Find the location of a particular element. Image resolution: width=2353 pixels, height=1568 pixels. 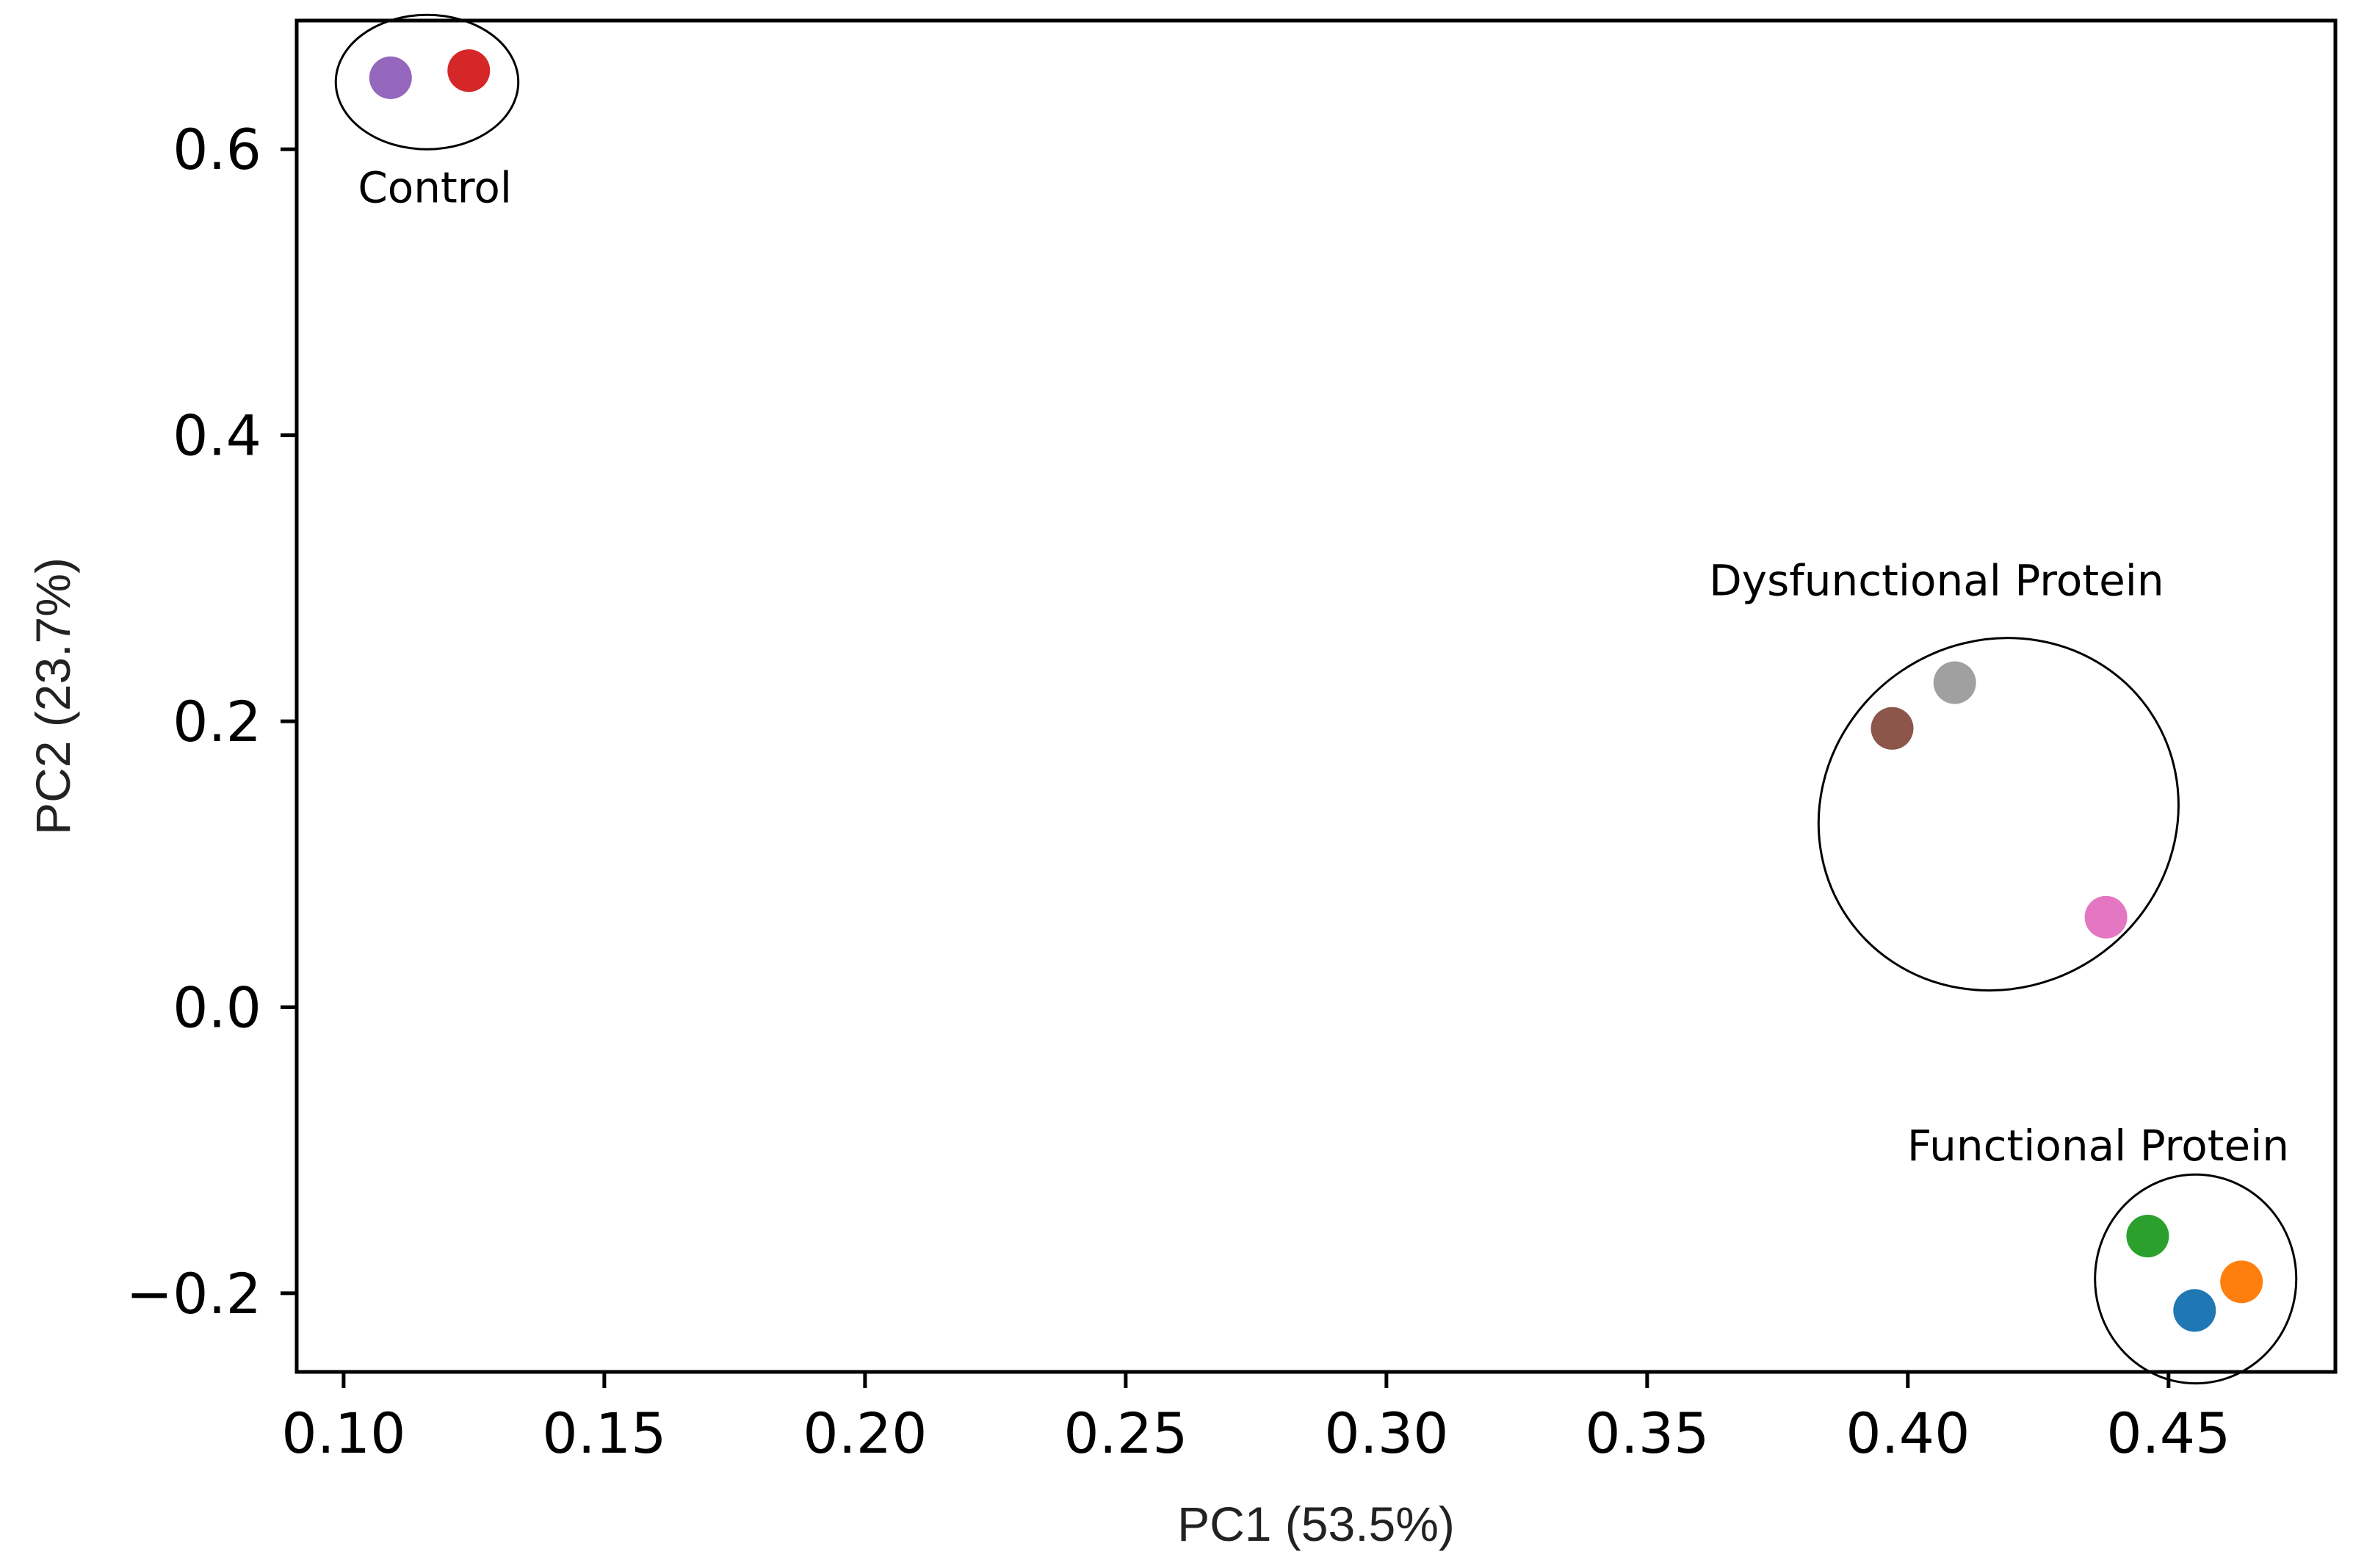

group-label: Control is located at coordinates (435, 187).